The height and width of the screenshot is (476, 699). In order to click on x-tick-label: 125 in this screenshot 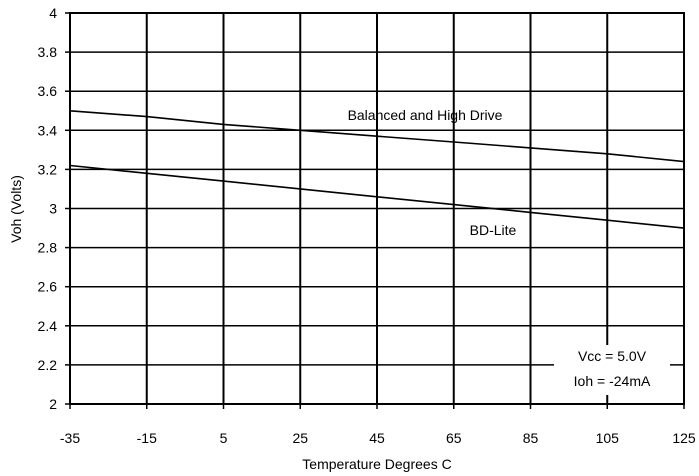, I will do `click(684, 438)`.